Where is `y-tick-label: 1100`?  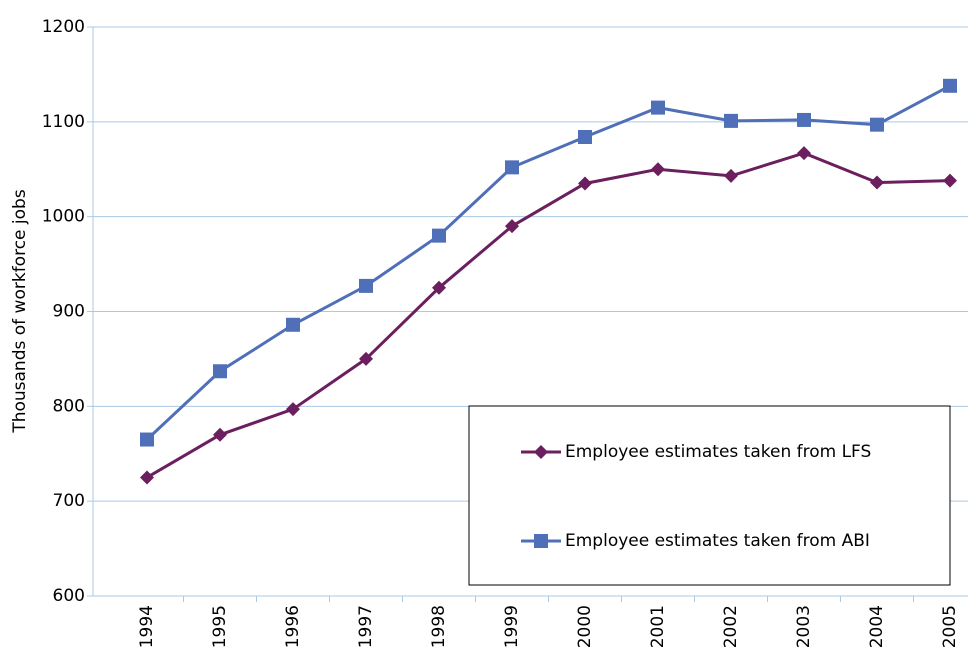 y-tick-label: 1100 is located at coordinates (63, 122).